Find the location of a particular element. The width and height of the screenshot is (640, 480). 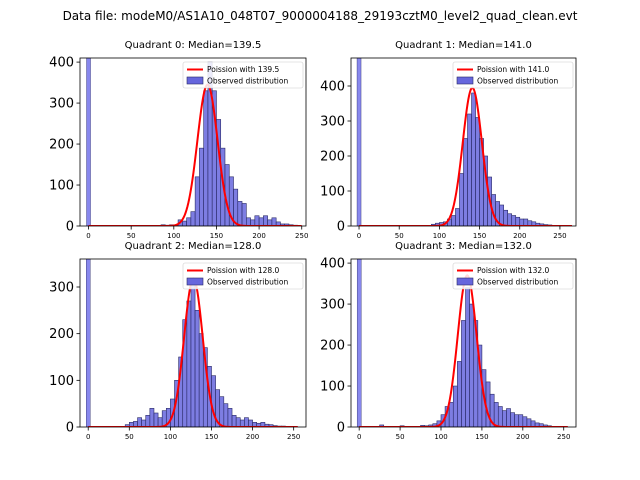

legend-entry-fit: Poission with 128.0 is located at coordinates (243, 270).